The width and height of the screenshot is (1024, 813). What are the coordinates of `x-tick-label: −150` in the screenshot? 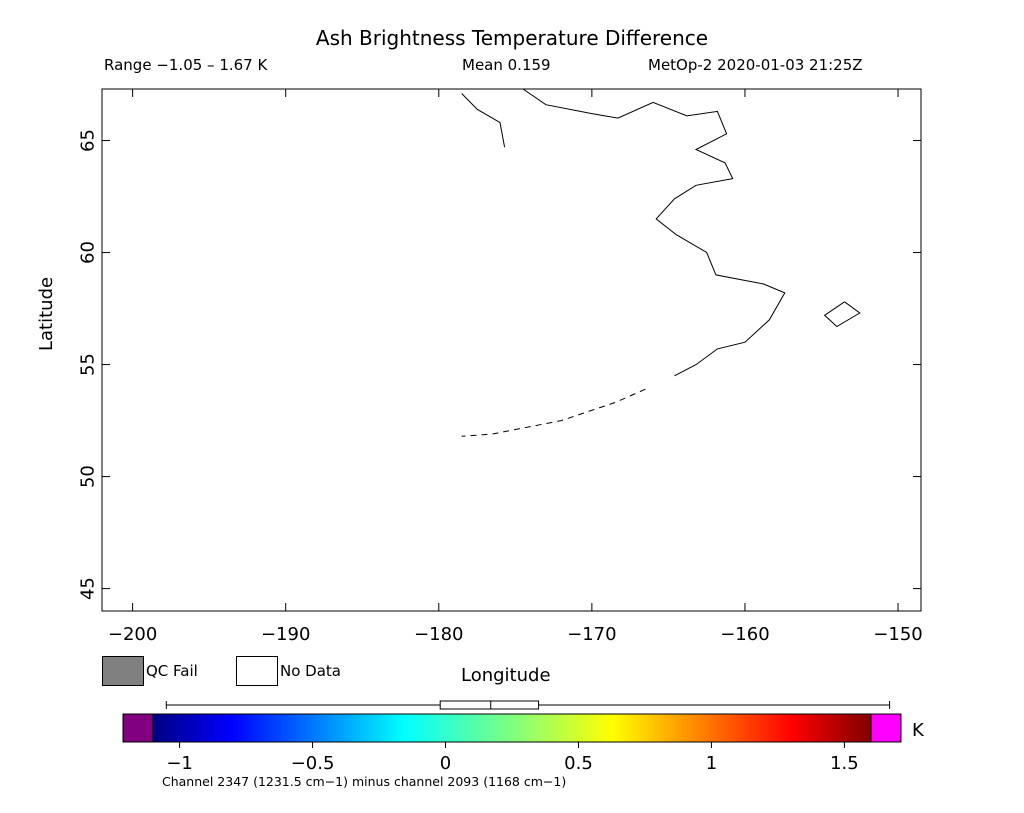 It's located at (897, 634).